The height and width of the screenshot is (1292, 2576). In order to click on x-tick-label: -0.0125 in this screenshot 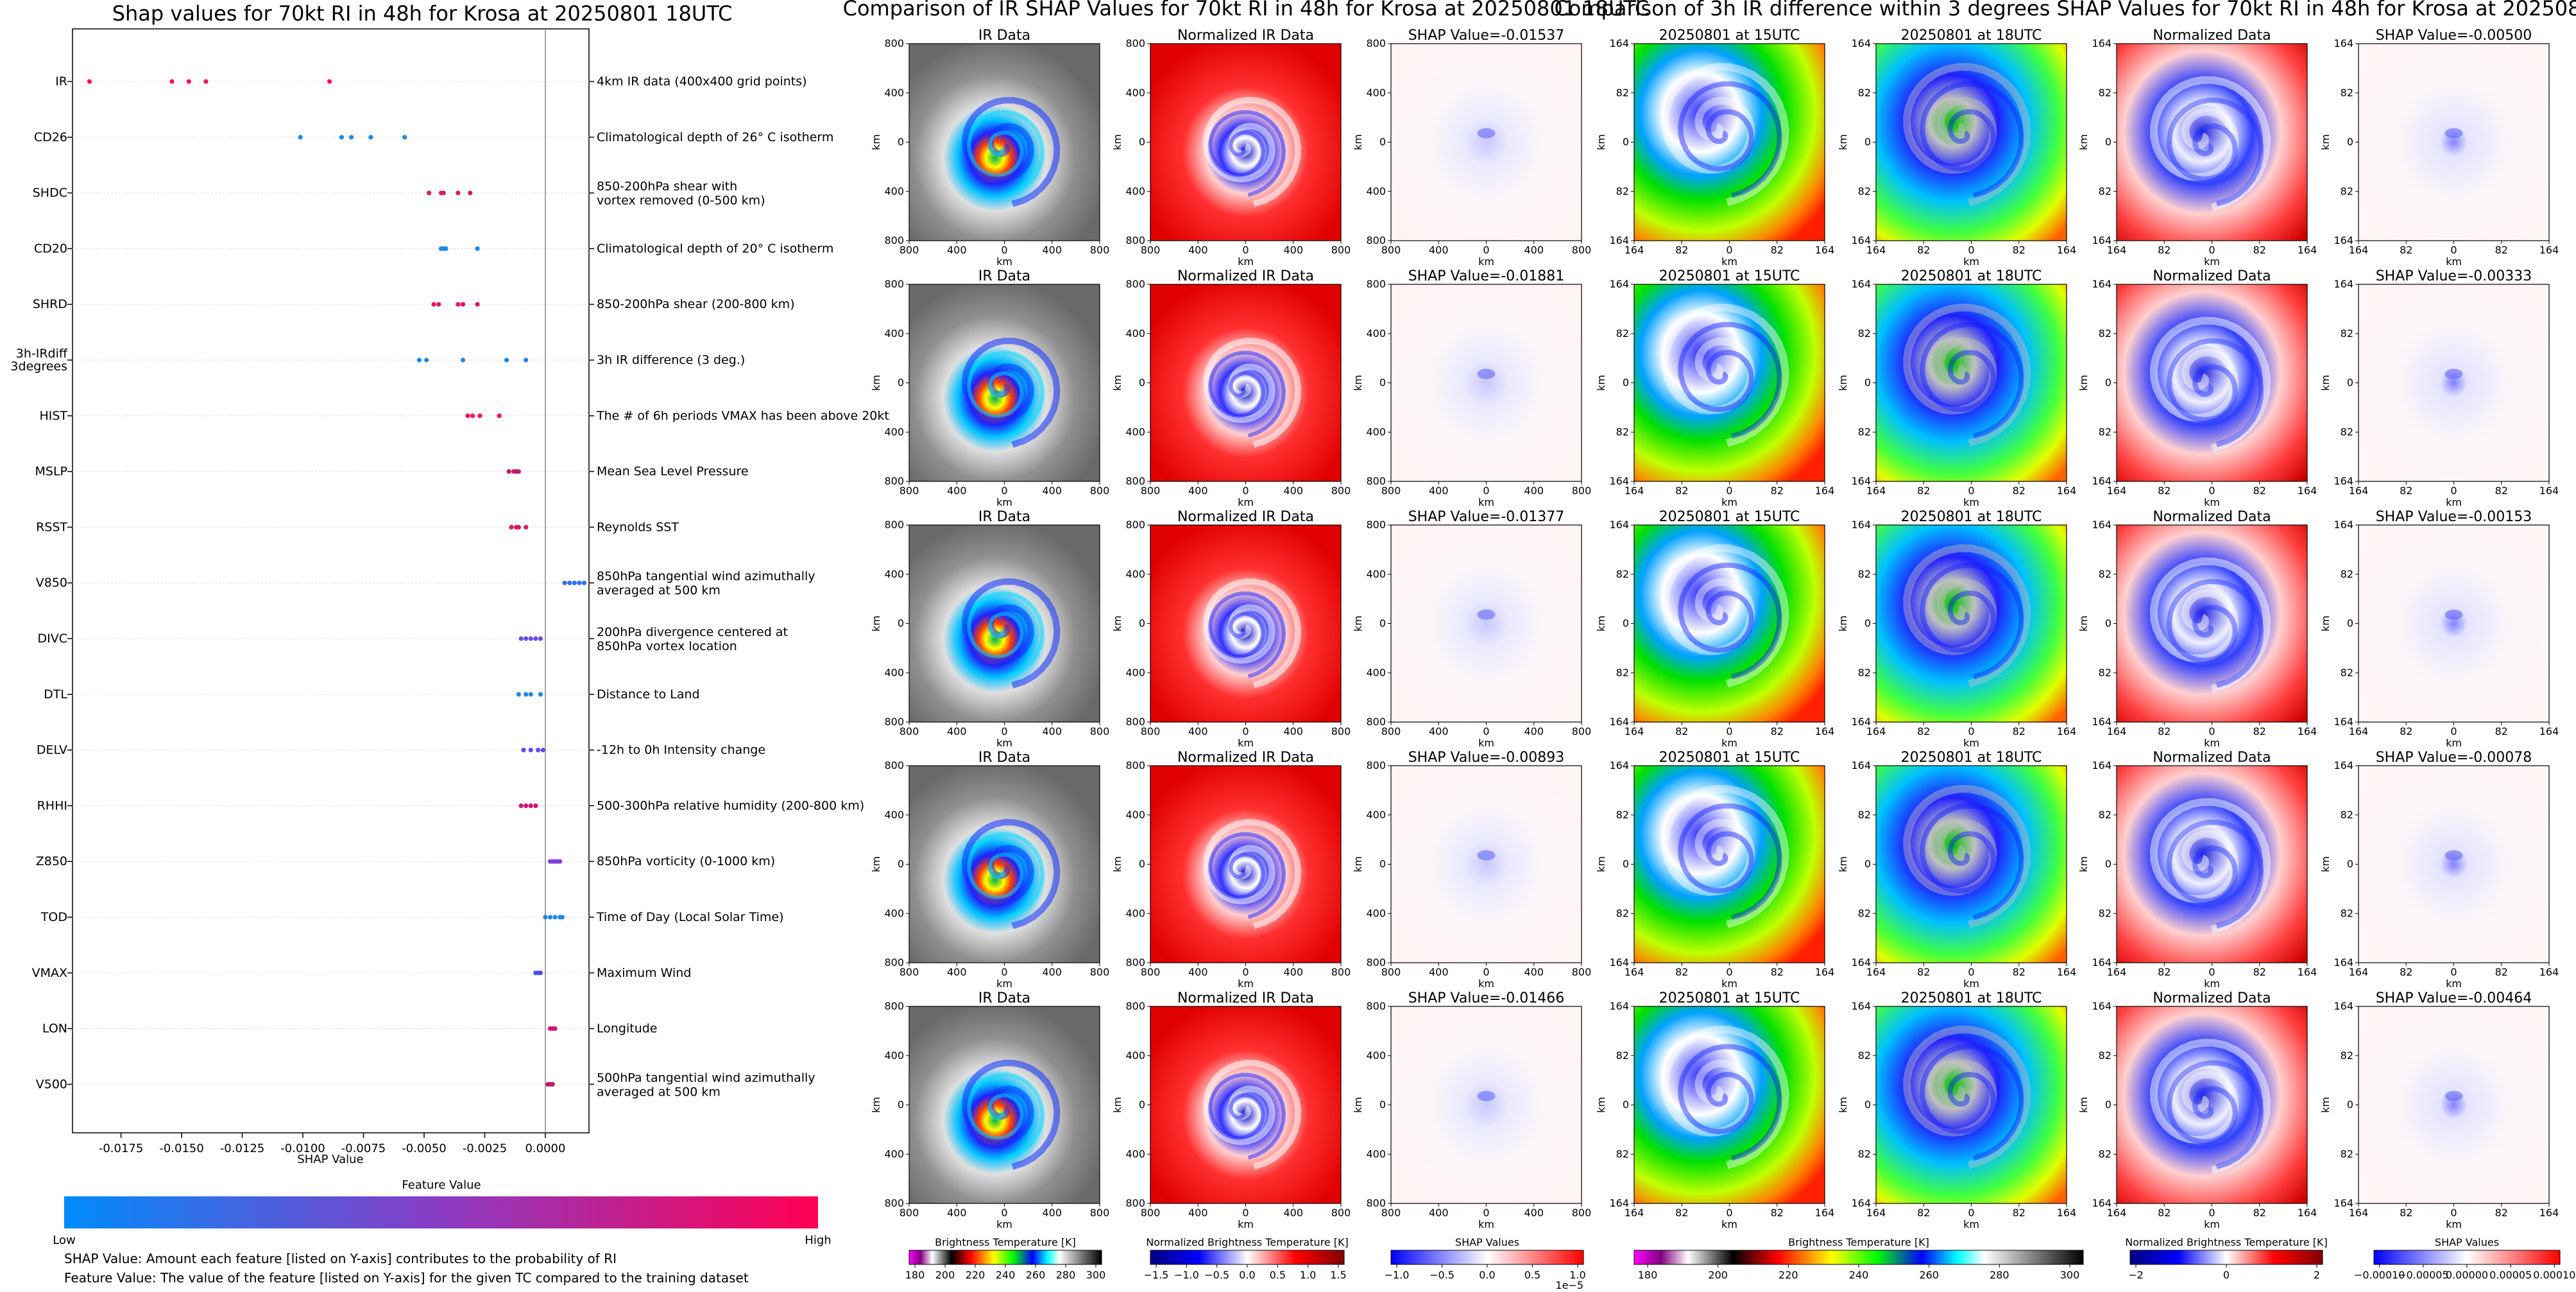, I will do `click(242, 1148)`.